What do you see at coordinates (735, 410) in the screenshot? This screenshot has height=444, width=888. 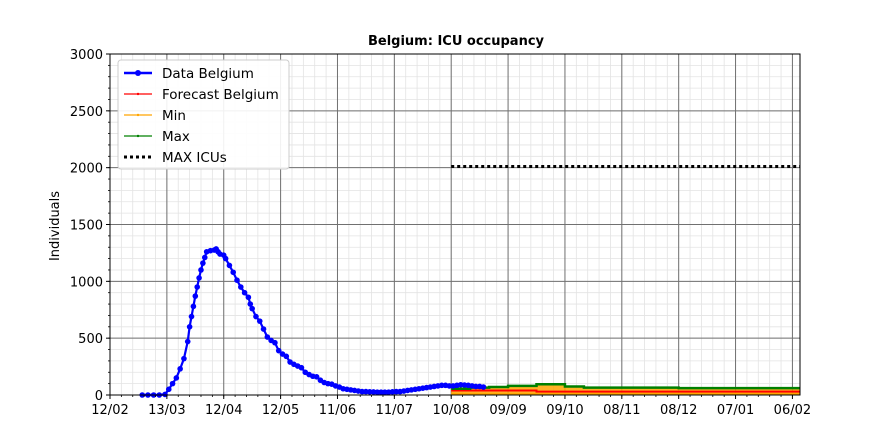 I see `x-tick-label: 07/01` at bounding box center [735, 410].